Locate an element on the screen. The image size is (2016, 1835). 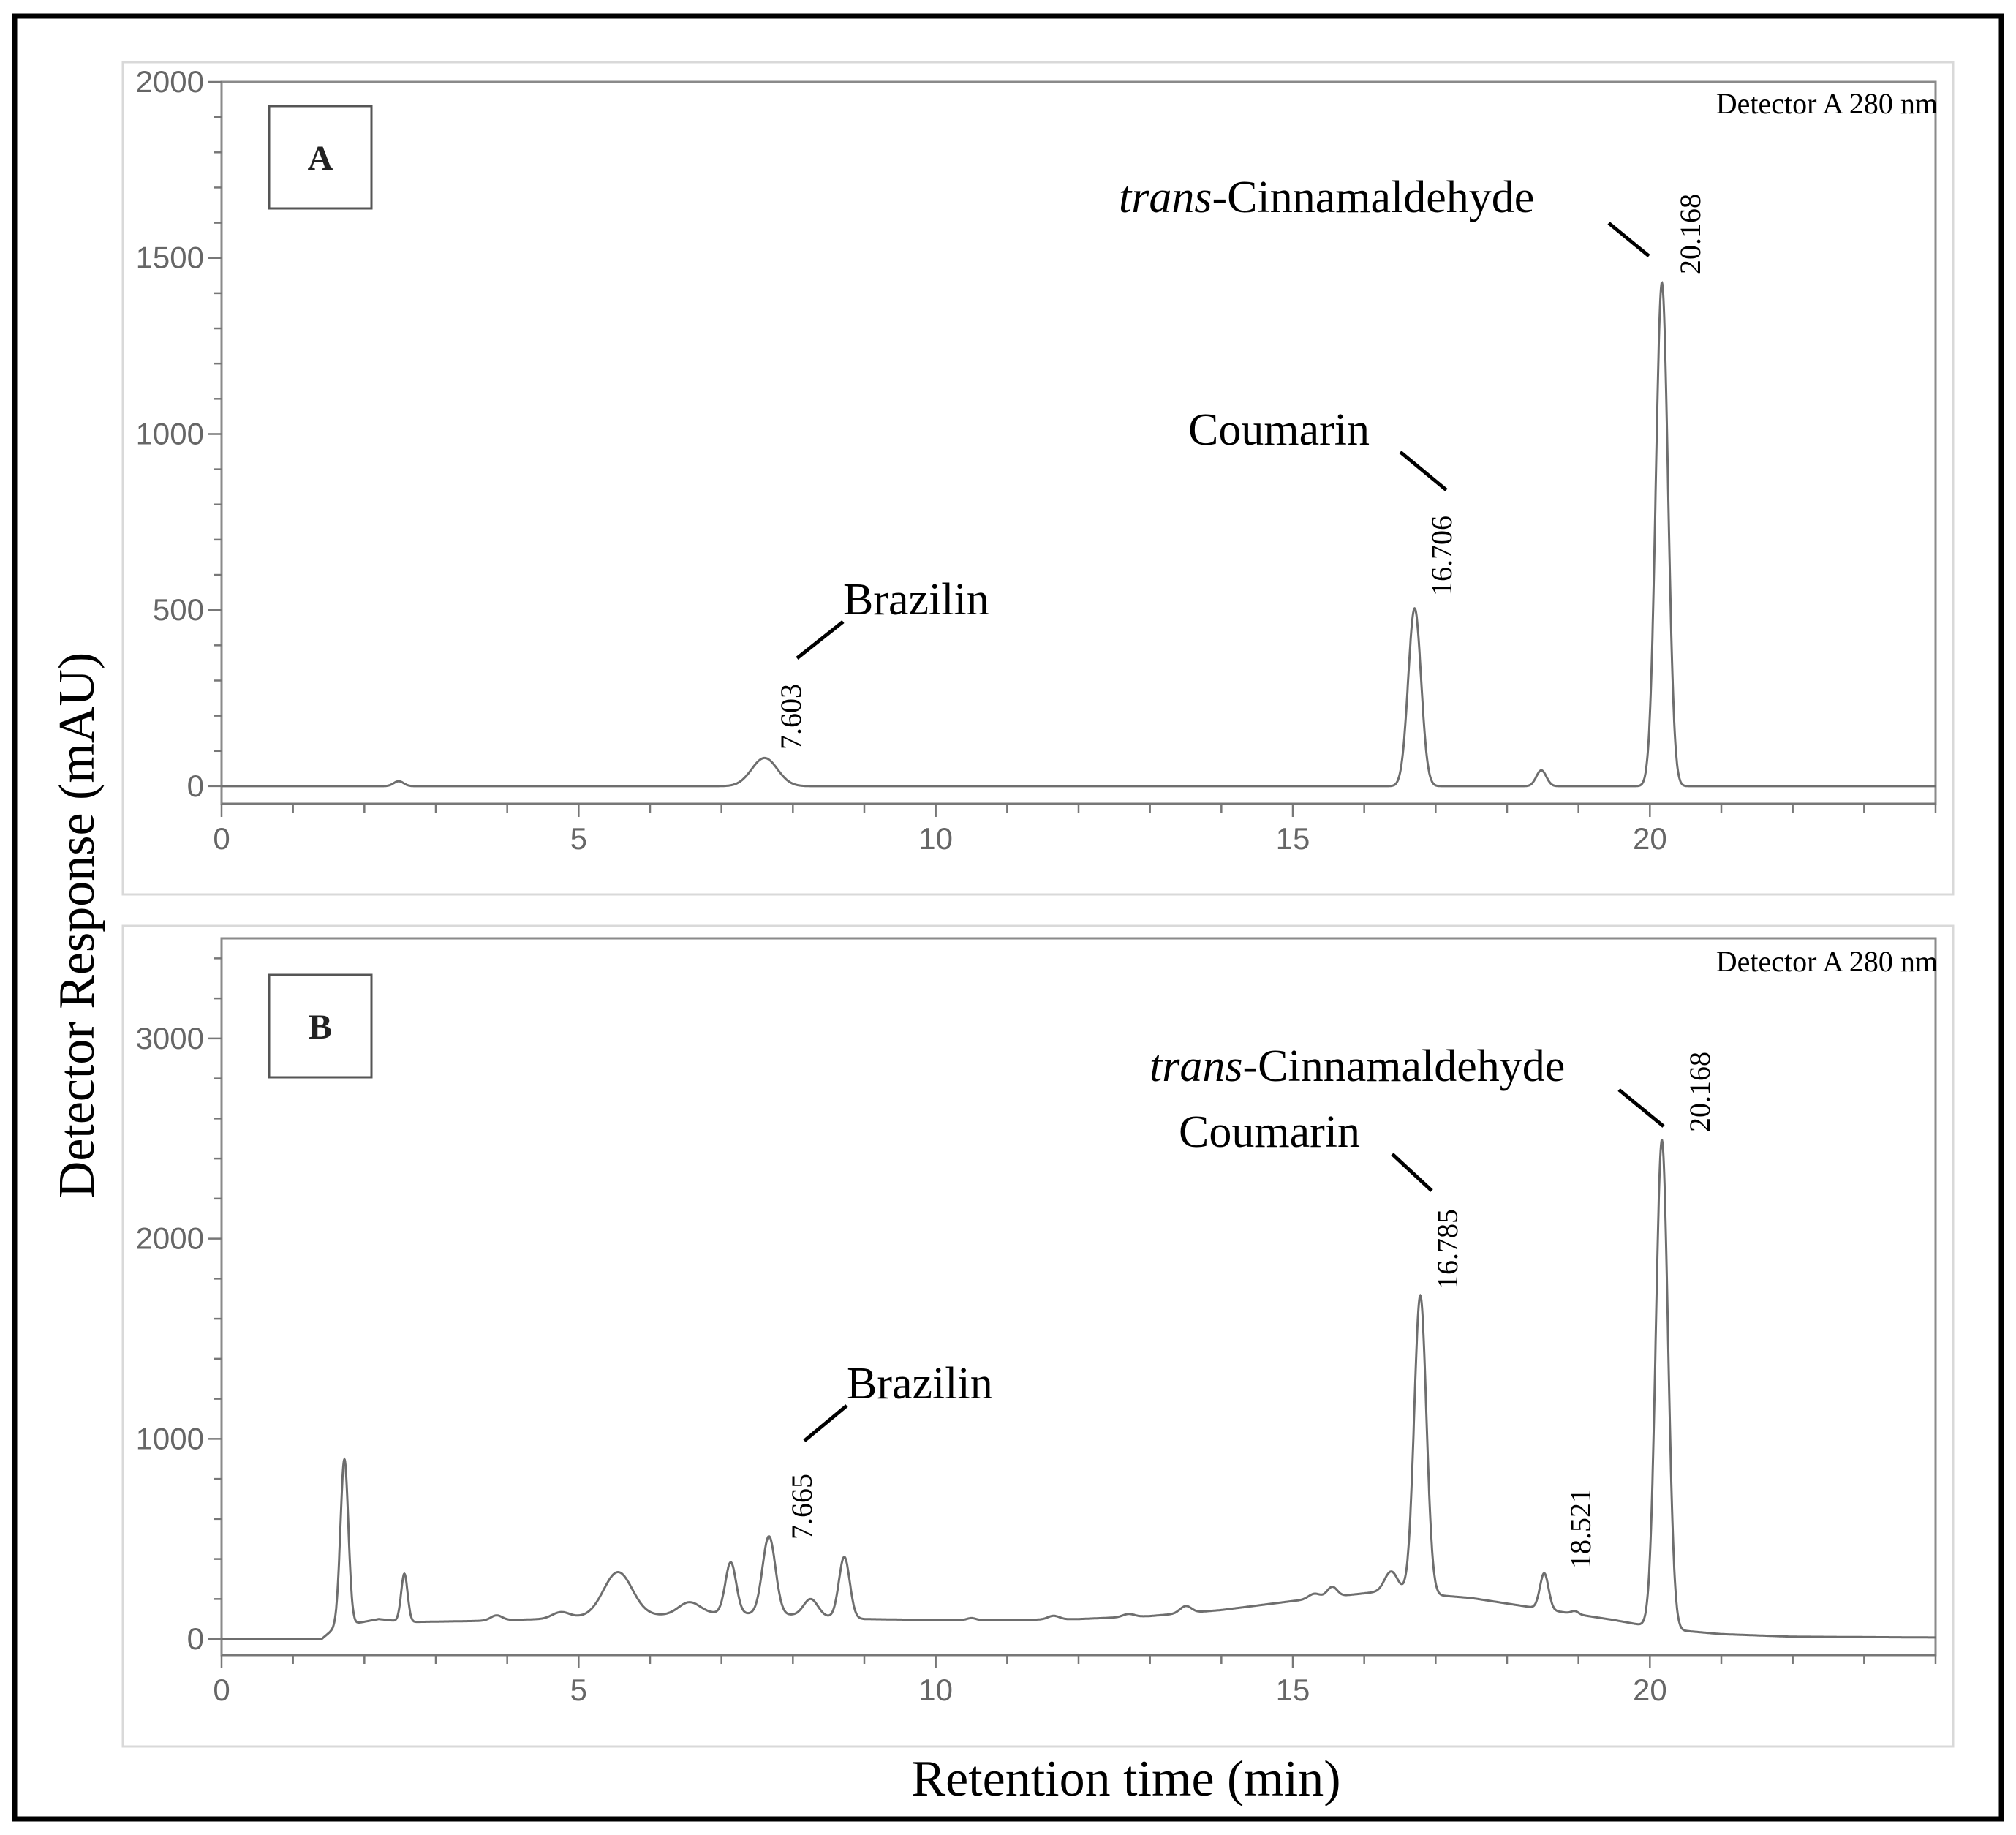
y-tick-label: 1500 is located at coordinates (170, 258).